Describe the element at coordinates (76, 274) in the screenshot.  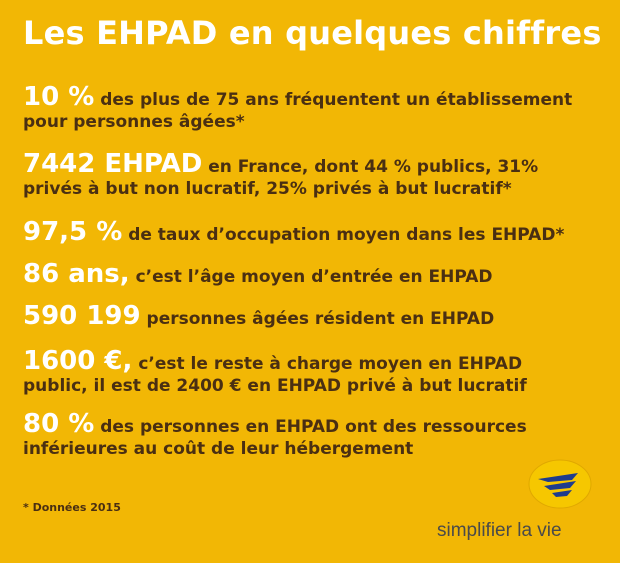
I see `fact-value: 86 ans,` at that location.